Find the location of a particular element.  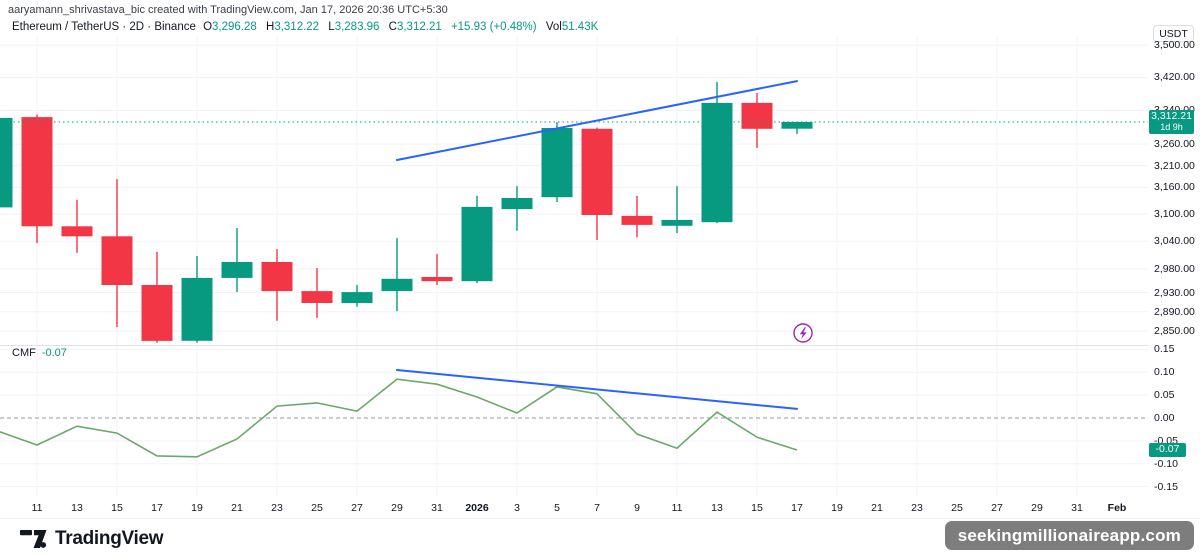

open-value: 3,296.28 is located at coordinates (234, 27).